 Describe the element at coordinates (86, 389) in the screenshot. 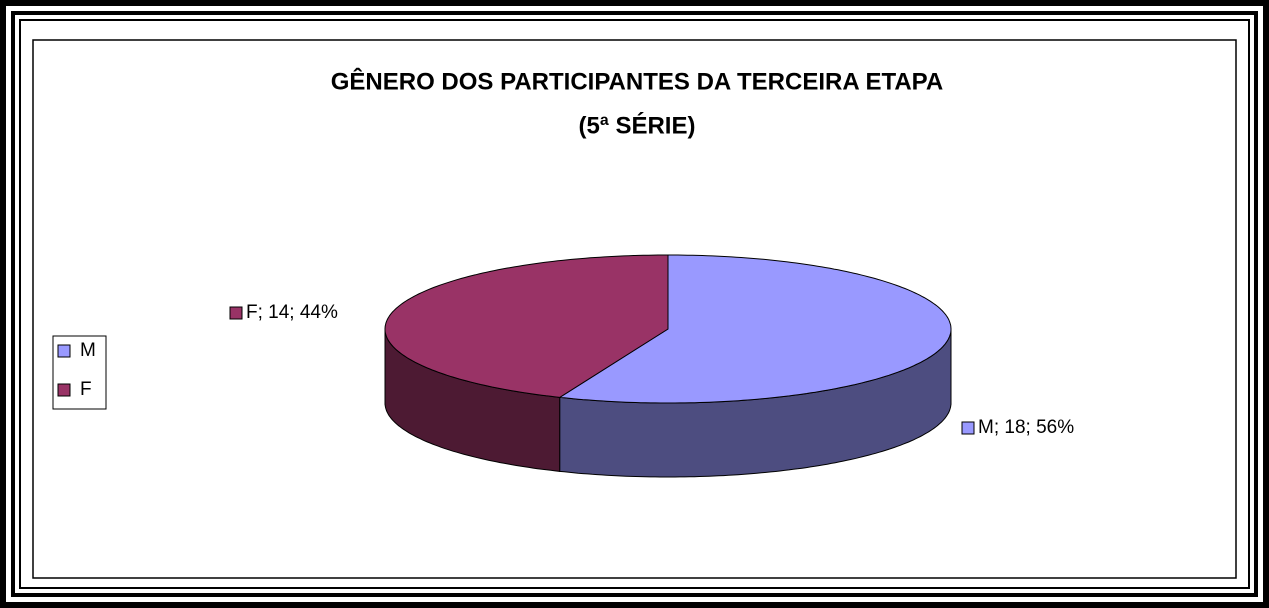

I see `legend-label: F` at that location.